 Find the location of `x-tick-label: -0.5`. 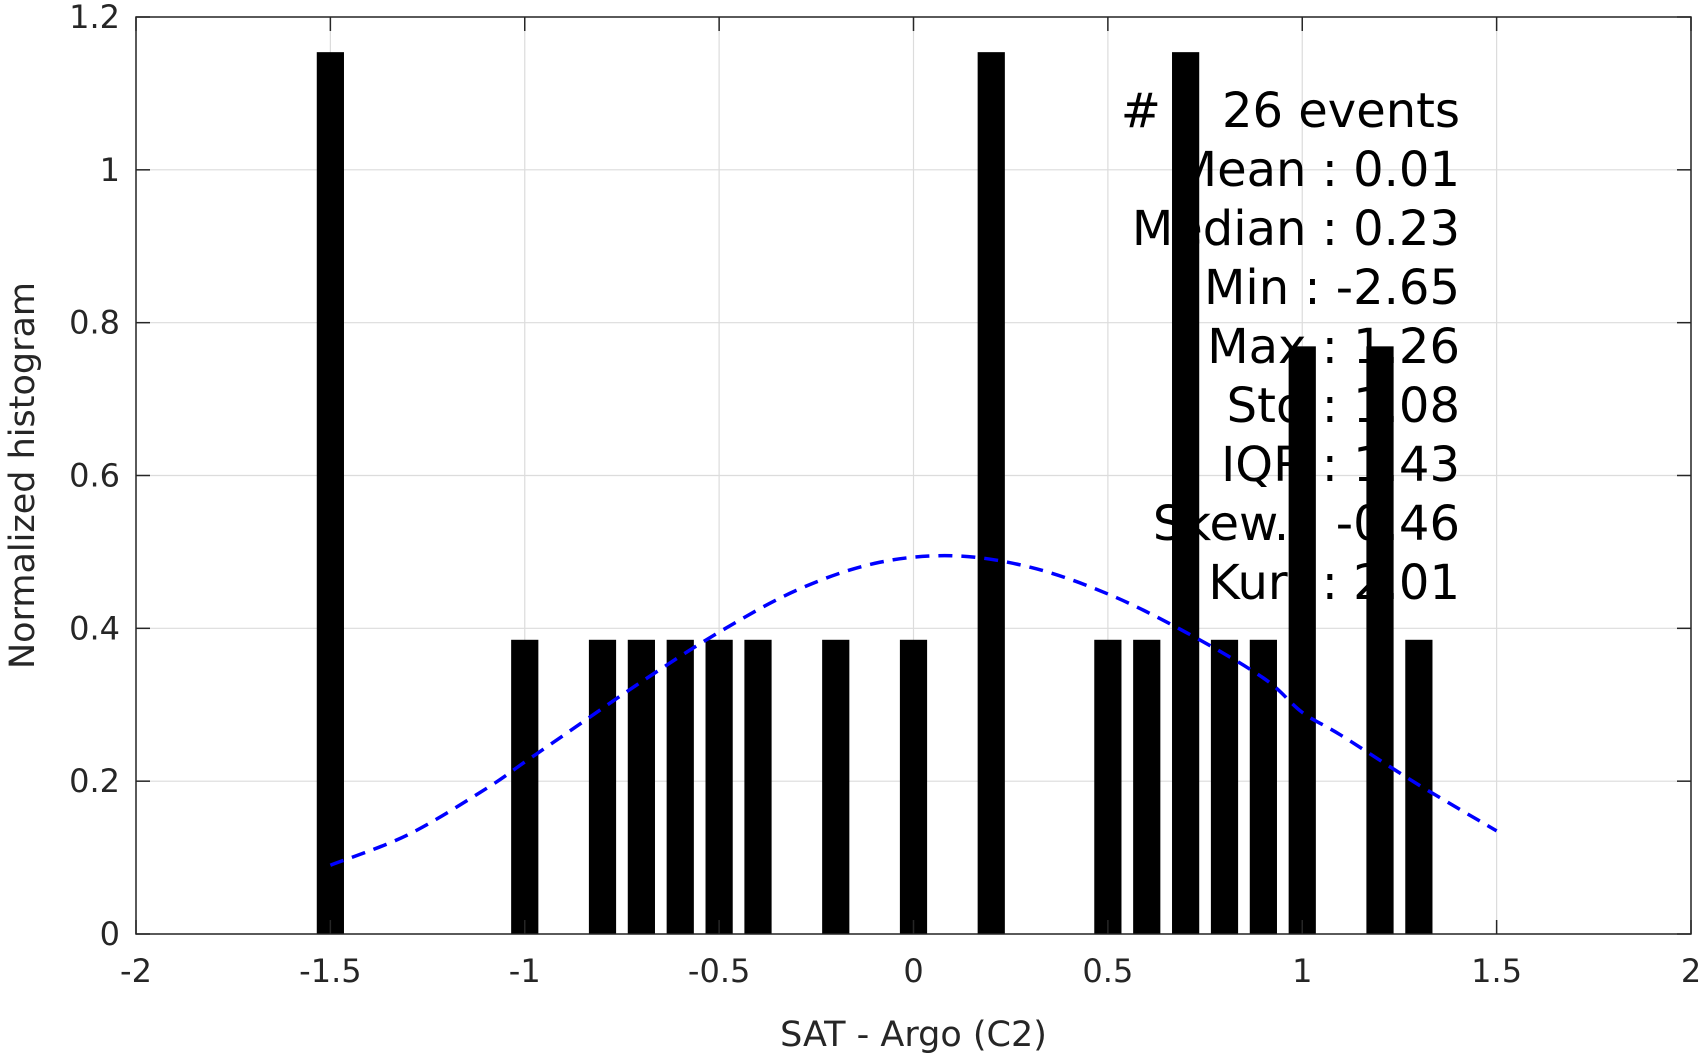

x-tick-label: -0.5 is located at coordinates (719, 971).